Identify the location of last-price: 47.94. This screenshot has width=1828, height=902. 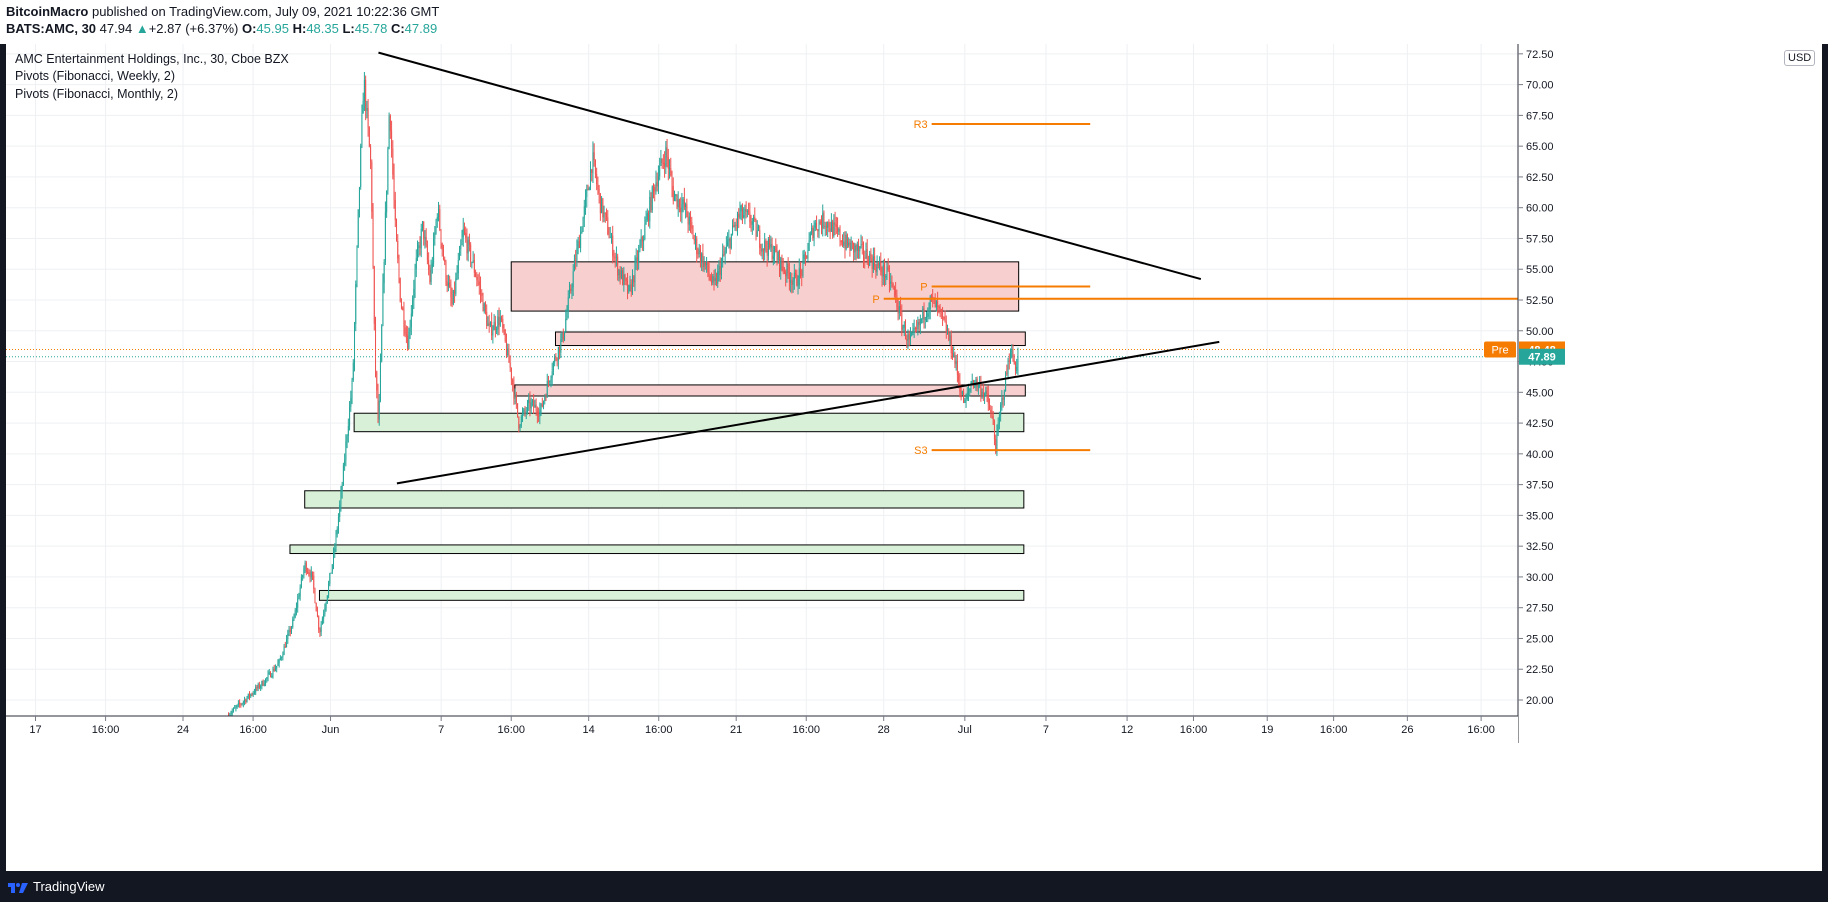
(116, 28).